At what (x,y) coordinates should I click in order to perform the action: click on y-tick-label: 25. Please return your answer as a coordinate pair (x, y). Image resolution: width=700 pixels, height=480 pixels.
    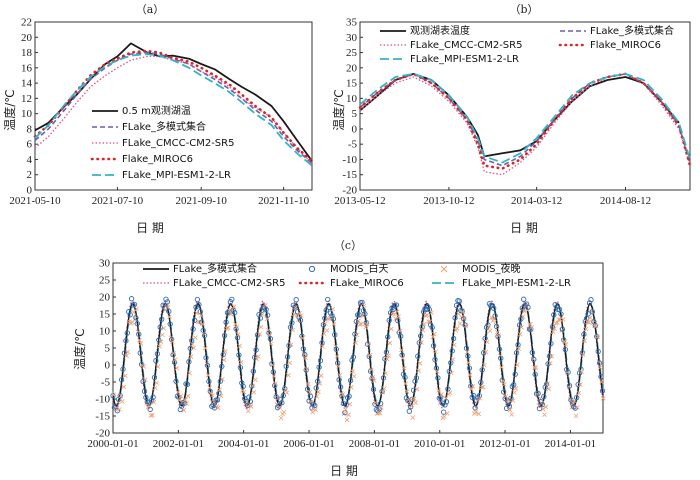
    Looking at the image, I should click on (352, 53).